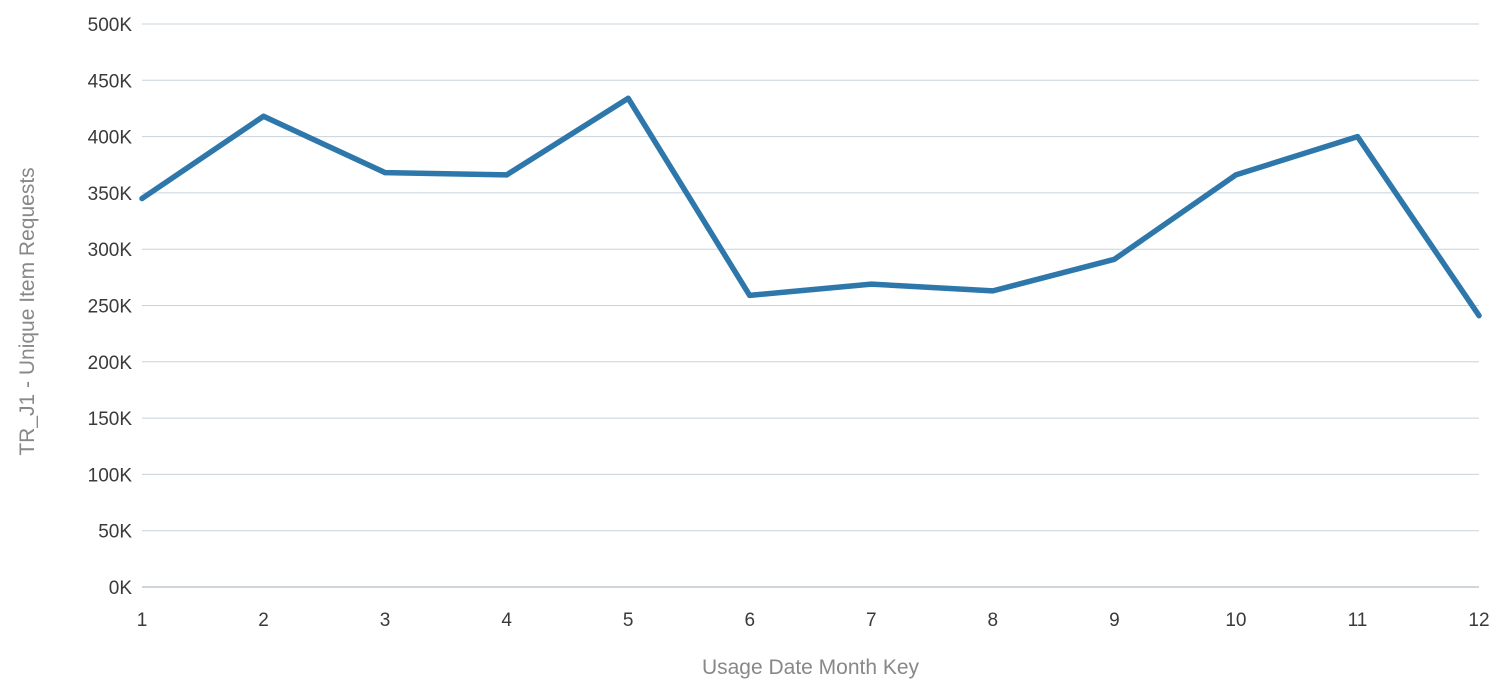 The height and width of the screenshot is (683, 1501). Describe the element at coordinates (1235, 620) in the screenshot. I see `x-tick-label: 10` at that location.